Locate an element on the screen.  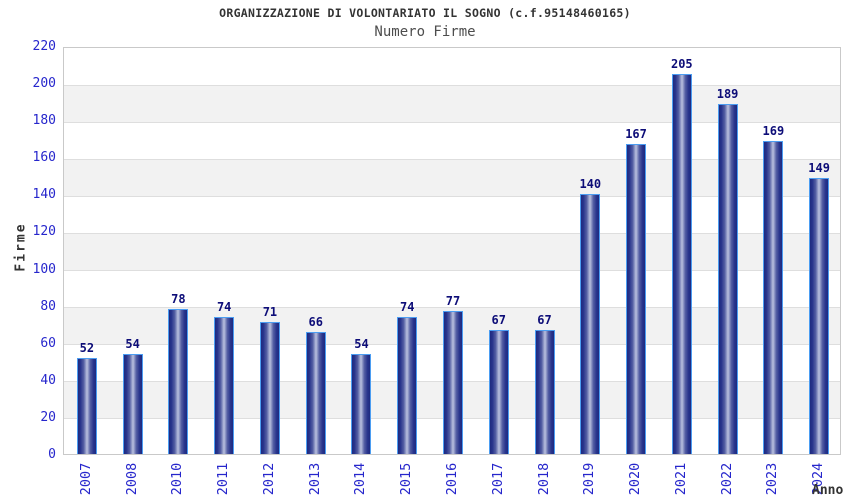
x-tick-label: 2017 is located at coordinates (497, 479).